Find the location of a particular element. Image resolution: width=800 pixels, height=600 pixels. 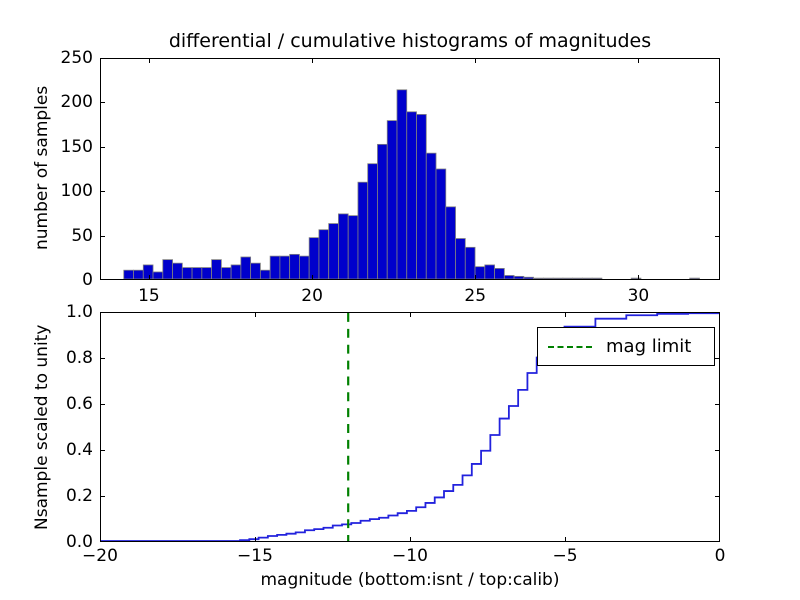

y-tick-label: 0.4 is located at coordinates (79, 450).